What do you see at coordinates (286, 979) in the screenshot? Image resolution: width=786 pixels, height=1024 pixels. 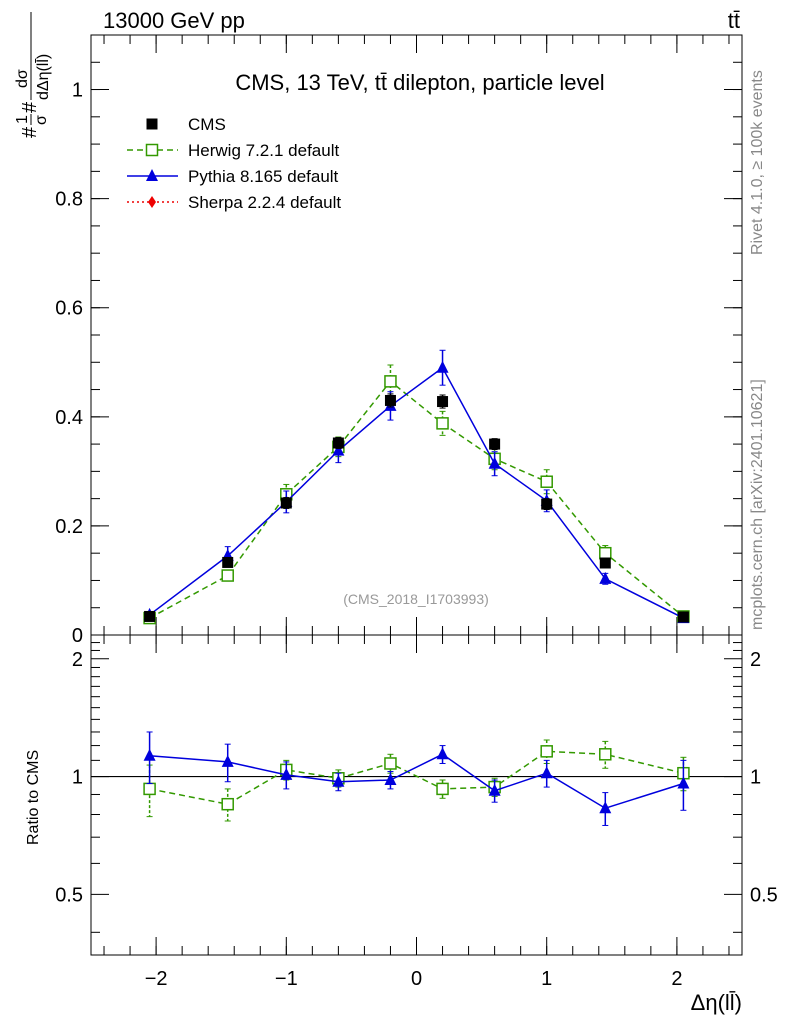 I see `x-tick-label: −1` at bounding box center [286, 979].